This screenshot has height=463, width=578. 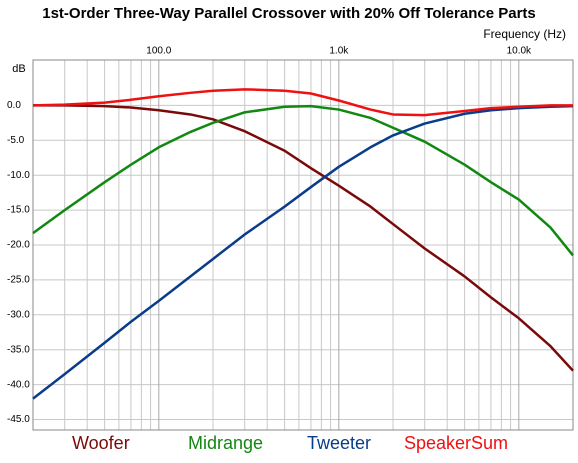 What do you see at coordinates (101, 443) in the screenshot?
I see `legend-label: Woofer` at bounding box center [101, 443].